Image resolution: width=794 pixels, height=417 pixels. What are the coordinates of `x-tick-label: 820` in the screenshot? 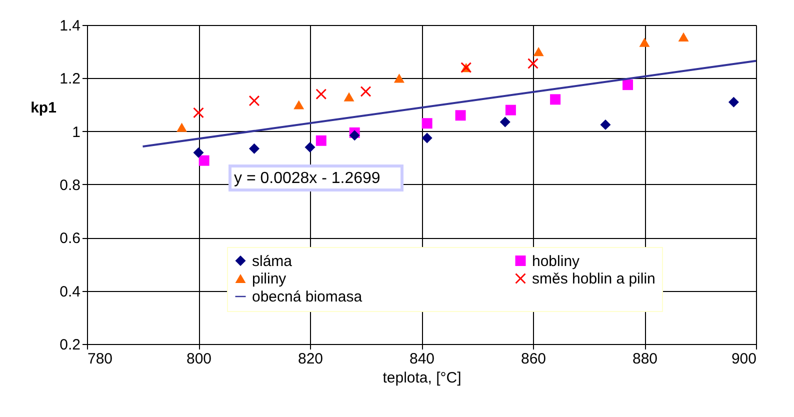 It's located at (311, 359).